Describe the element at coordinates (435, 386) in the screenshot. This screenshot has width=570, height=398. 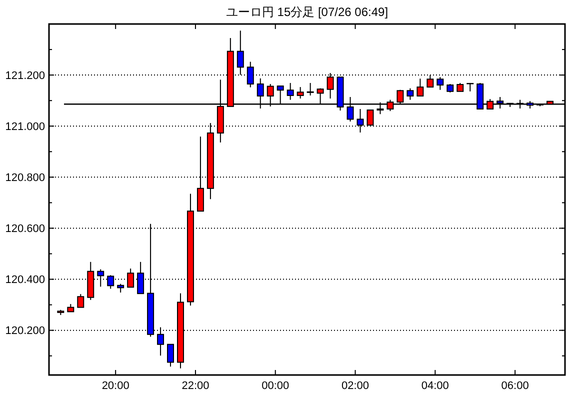
I see `x-tick-label: 04:00` at that location.